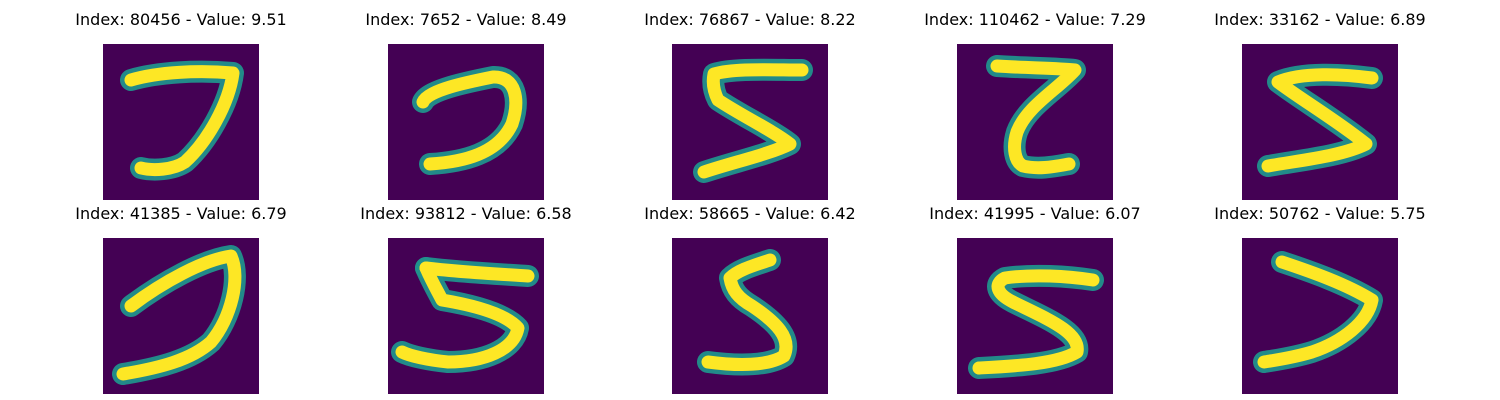  Describe the element at coordinates (466, 19) in the screenshot. I see `panel-title: Index: 7652 - Value: 8.49` at that location.